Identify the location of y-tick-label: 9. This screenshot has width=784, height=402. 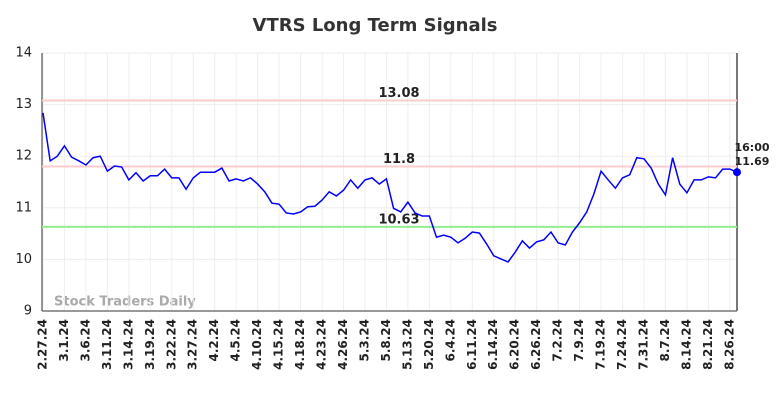
(28, 311).